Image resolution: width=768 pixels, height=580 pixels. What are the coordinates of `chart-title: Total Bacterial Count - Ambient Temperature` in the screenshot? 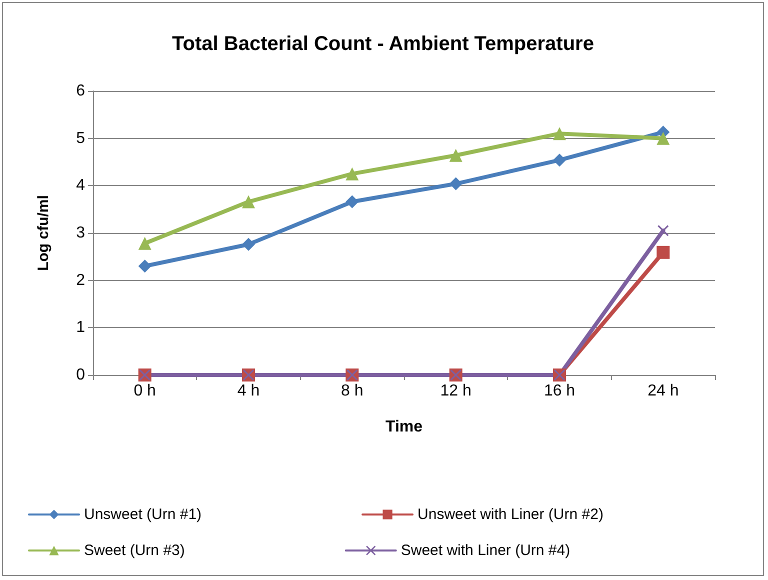 It's located at (383, 44).